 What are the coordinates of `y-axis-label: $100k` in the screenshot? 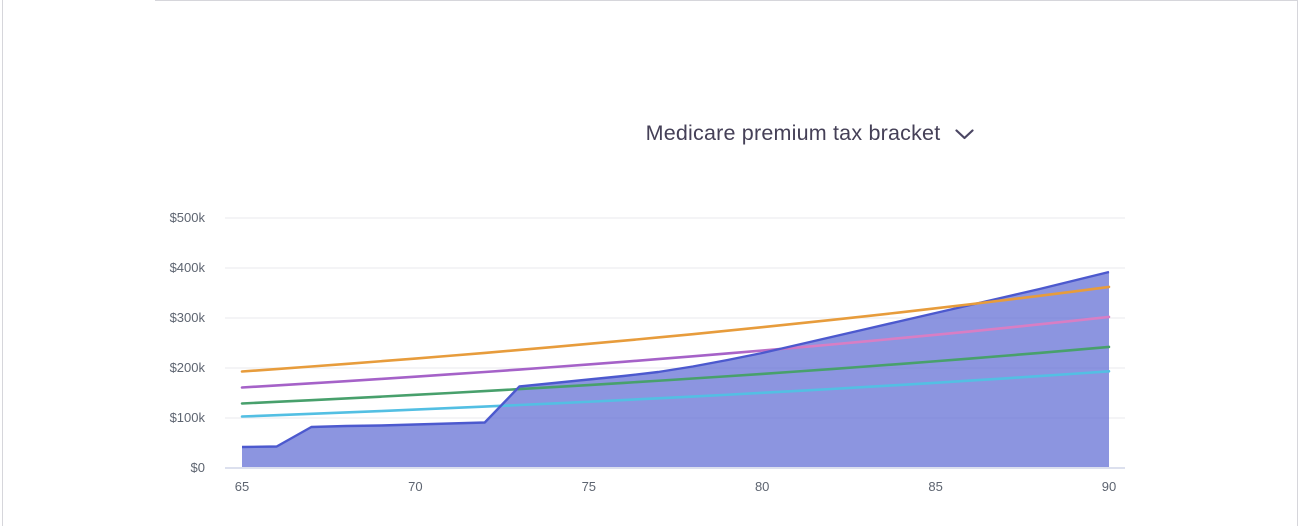 It's located at (187, 417).